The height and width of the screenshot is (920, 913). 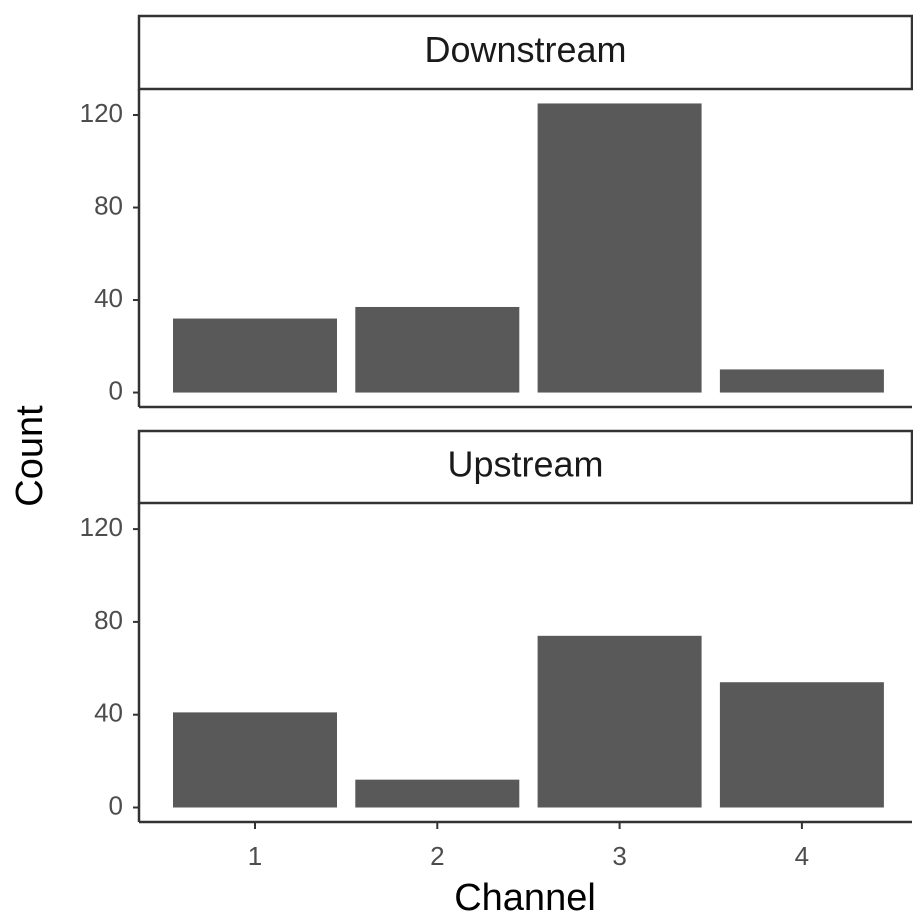 What do you see at coordinates (619, 856) in the screenshot?
I see `x-tick-label: 3` at bounding box center [619, 856].